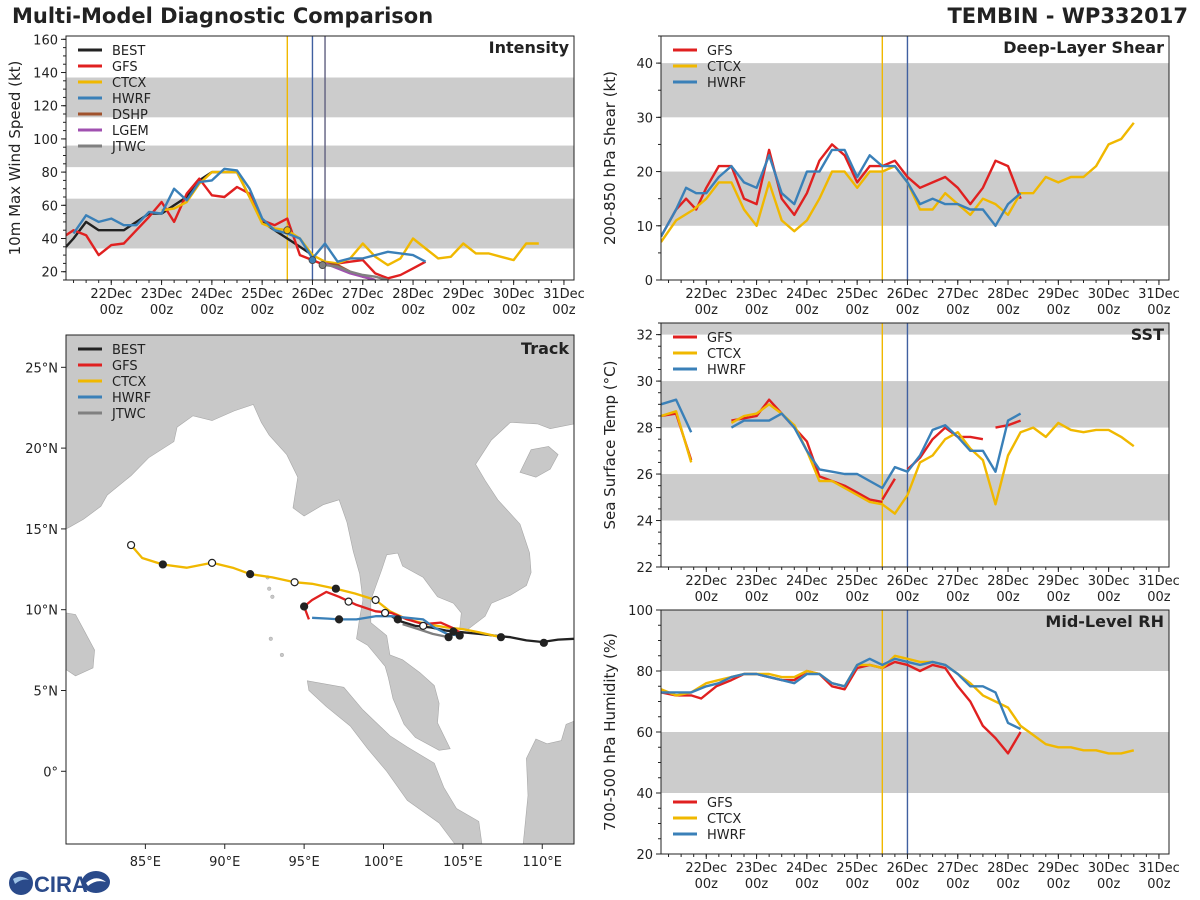 This screenshot has width=1200, height=900. Describe the element at coordinates (720, 338) in the screenshot. I see `sst-legend-label: GFS` at that location.